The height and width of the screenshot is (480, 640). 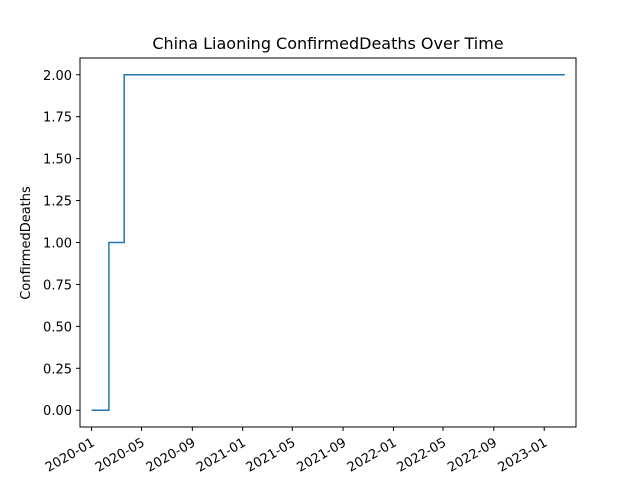 What do you see at coordinates (26, 243) in the screenshot?
I see `y-axis-label: ConfirmedDeaths` at bounding box center [26, 243].